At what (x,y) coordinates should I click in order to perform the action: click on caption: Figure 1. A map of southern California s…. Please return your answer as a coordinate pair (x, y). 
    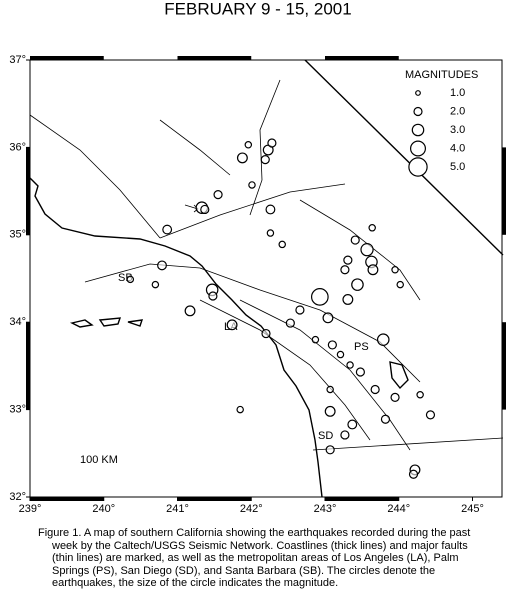
    Looking at the image, I should click on (254, 558).